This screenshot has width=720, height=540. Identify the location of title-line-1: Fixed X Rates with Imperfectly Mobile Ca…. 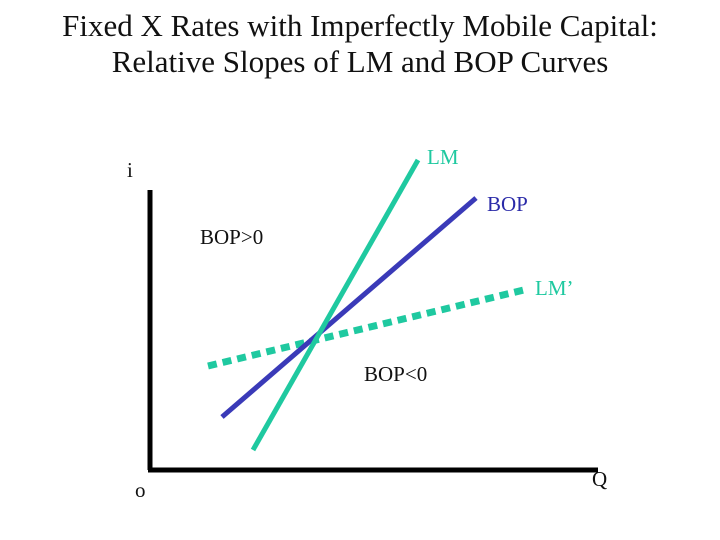
(360, 25).